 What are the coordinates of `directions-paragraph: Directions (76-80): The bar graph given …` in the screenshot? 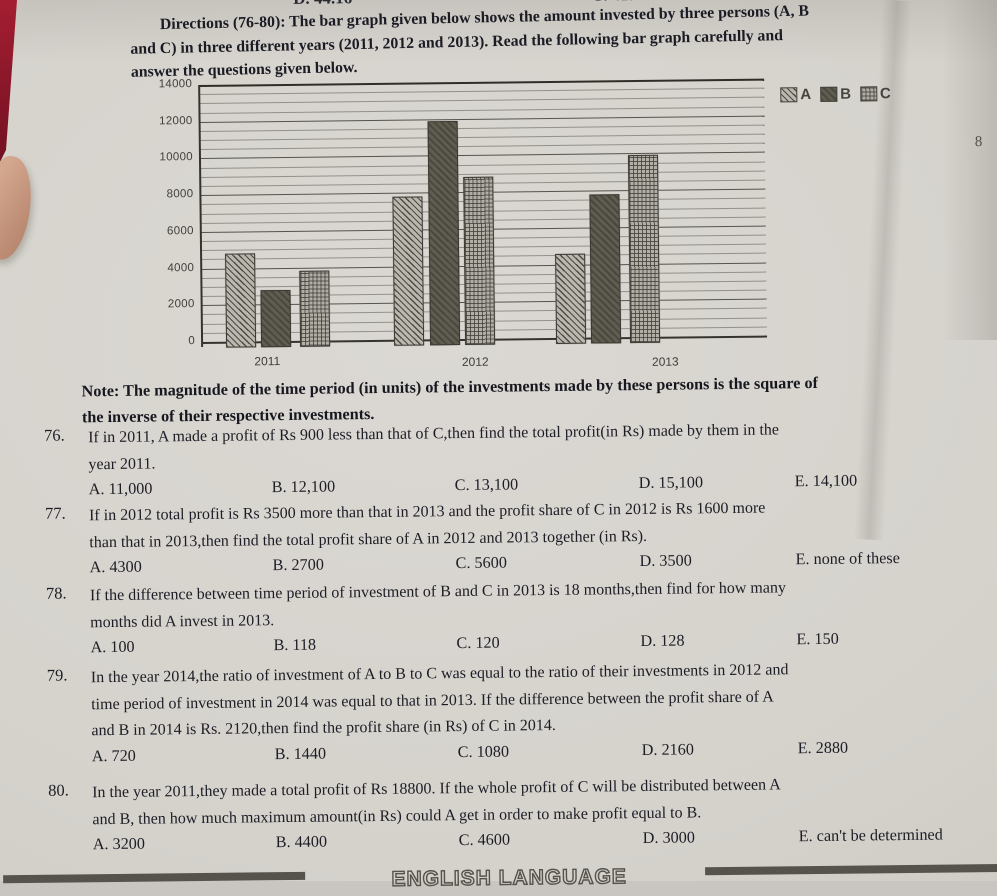 It's located at (525, 42).